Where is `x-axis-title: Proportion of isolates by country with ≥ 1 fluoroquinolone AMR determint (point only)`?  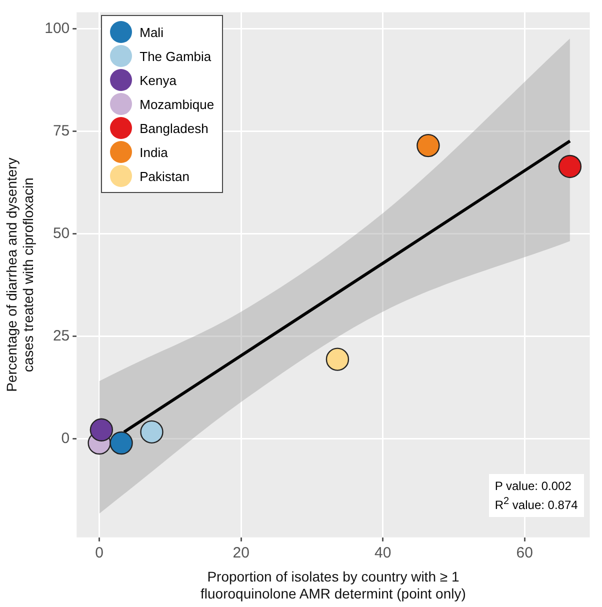 x-axis-title: Proportion of isolates by country with ≥ 1 fluoroquinolone AMR determint (point only) is located at coordinates (333, 585).